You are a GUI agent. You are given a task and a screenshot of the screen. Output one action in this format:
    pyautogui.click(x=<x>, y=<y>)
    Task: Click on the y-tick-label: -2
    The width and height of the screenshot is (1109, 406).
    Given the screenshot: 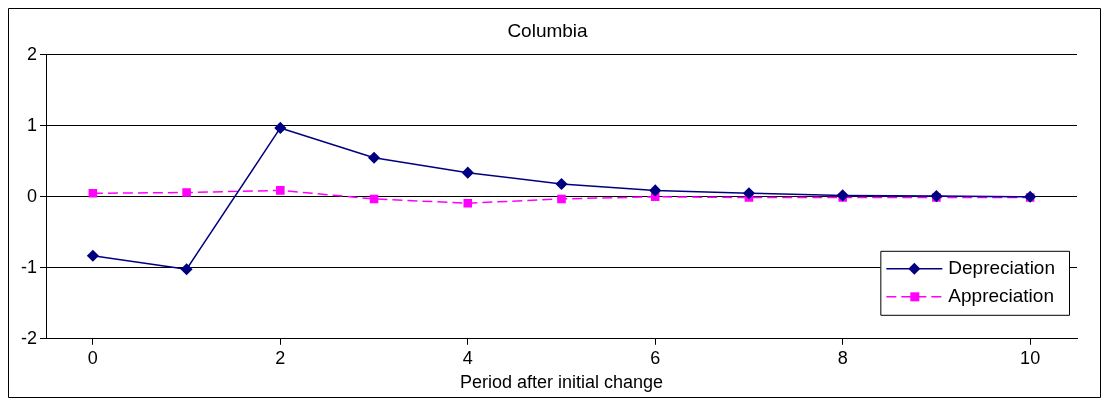 What is the action you would take?
    pyautogui.click(x=28, y=337)
    